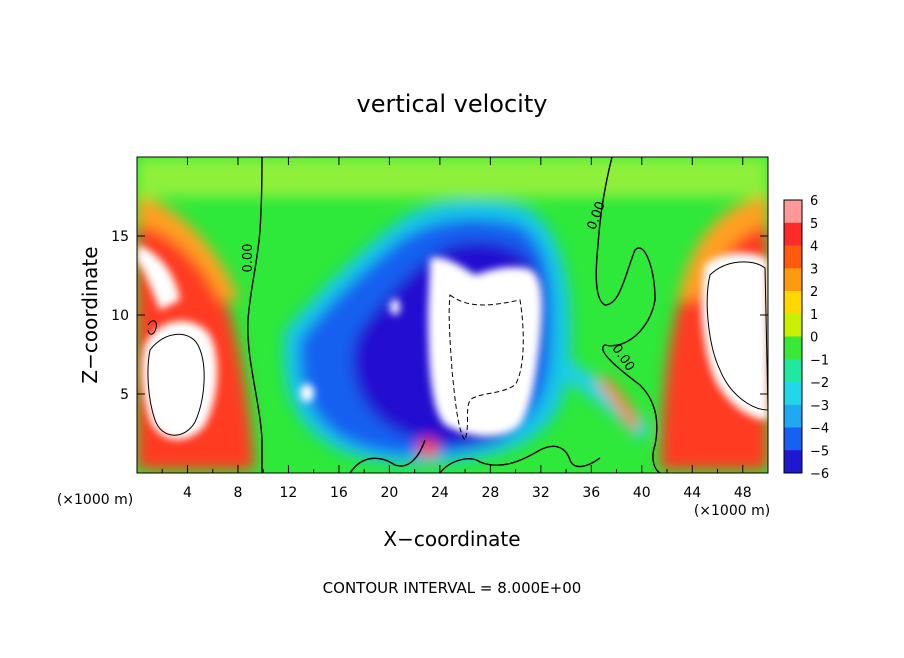 The height and width of the screenshot is (658, 904). I want to click on chart-title: vertical velocity, so click(452, 104).